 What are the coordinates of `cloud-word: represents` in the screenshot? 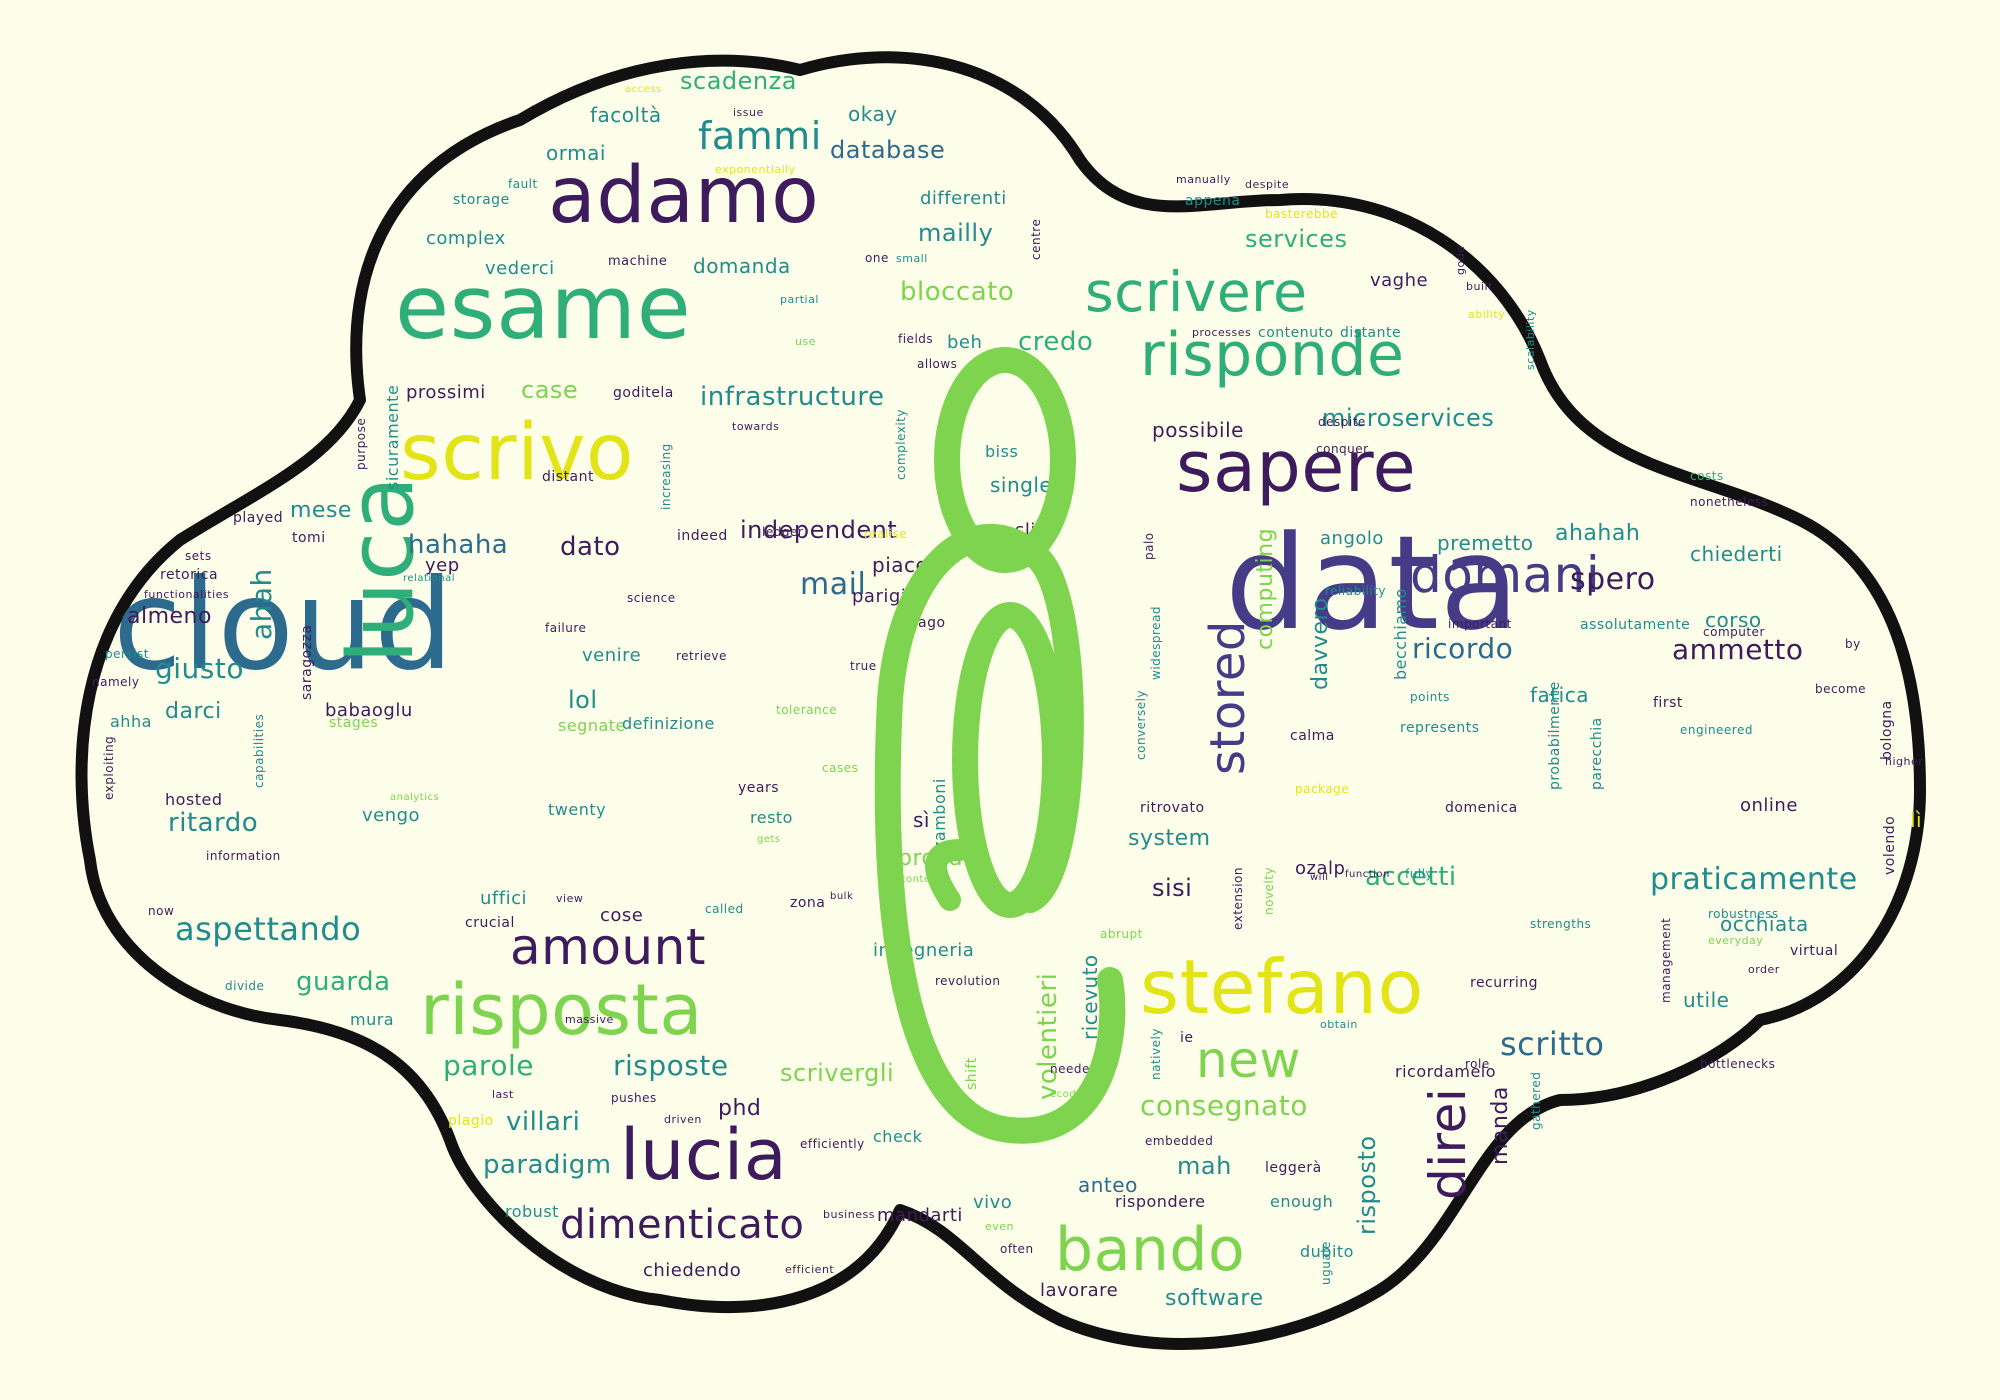 It's located at (1440, 728).